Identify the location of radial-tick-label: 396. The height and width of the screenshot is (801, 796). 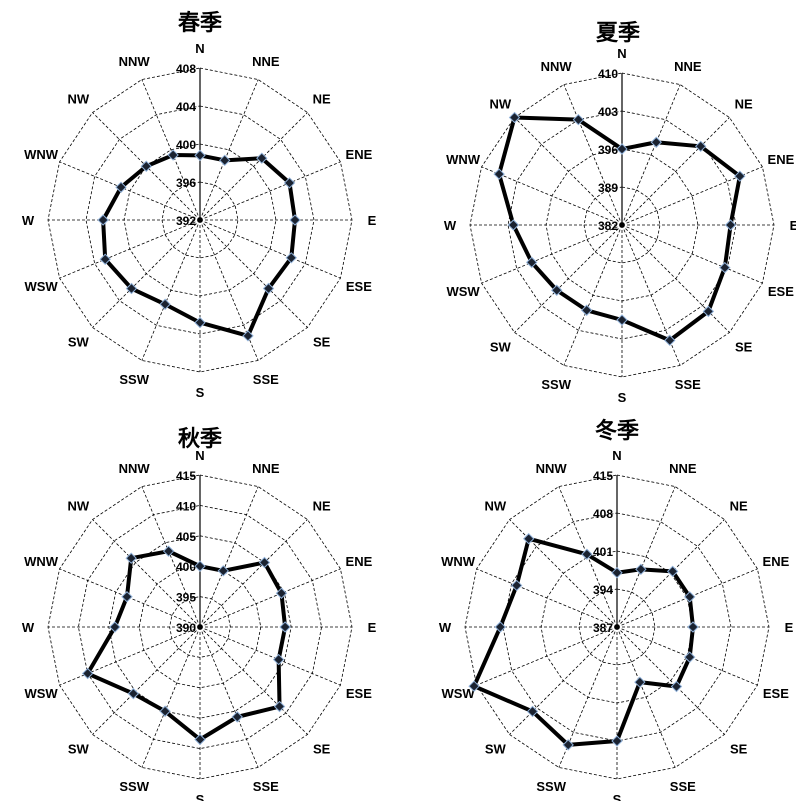
(608, 150).